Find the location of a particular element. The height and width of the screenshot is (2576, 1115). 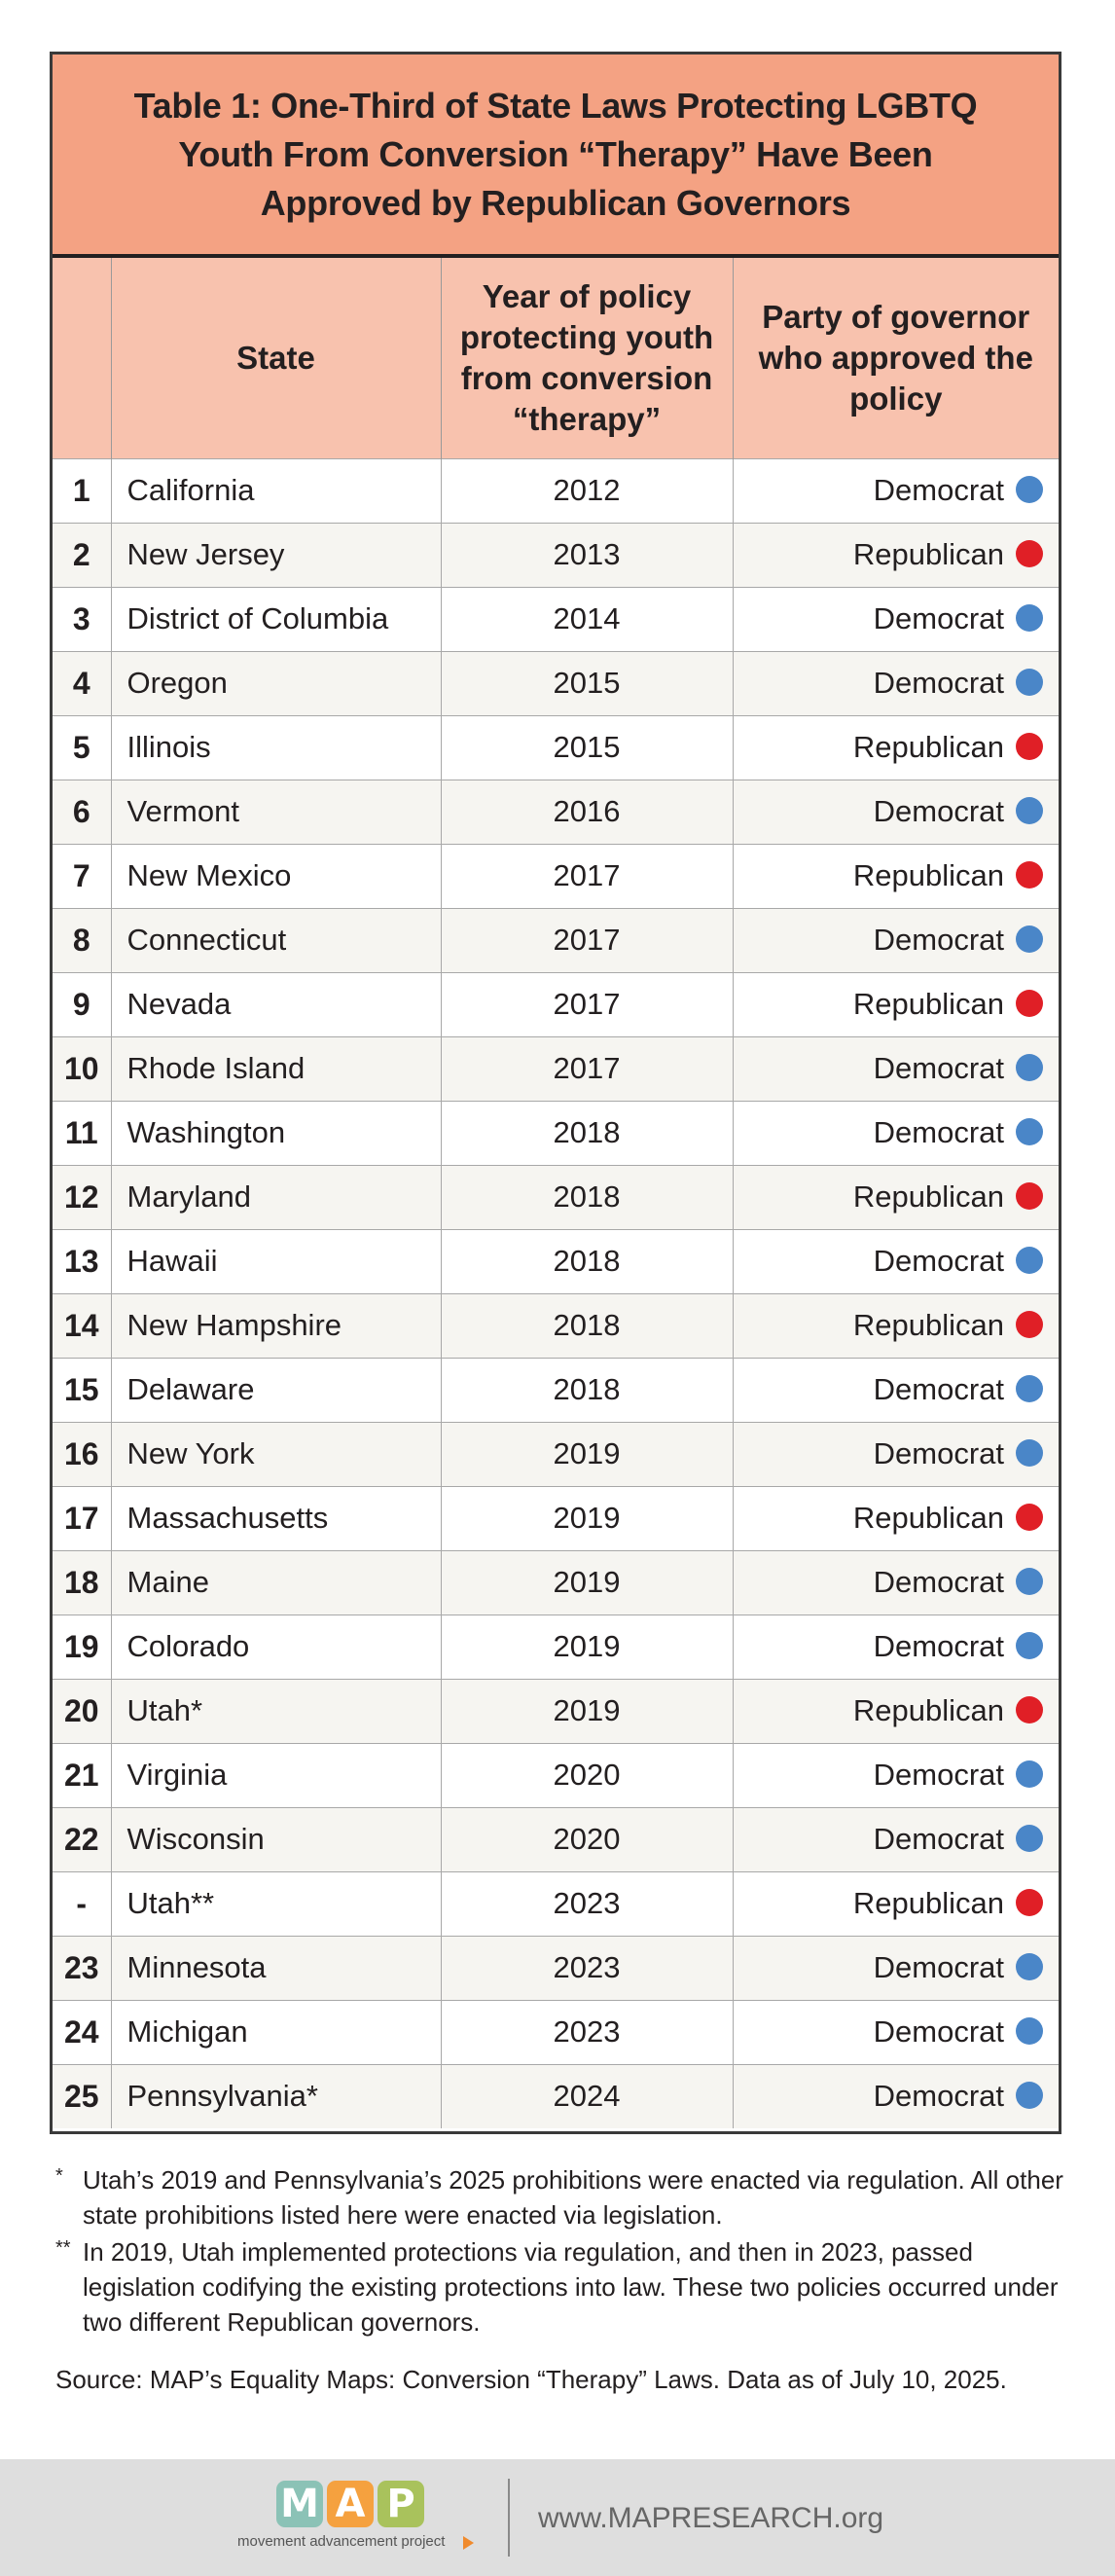

table-row: 15 Delaware 2018 Democrat is located at coordinates (556, 1389).